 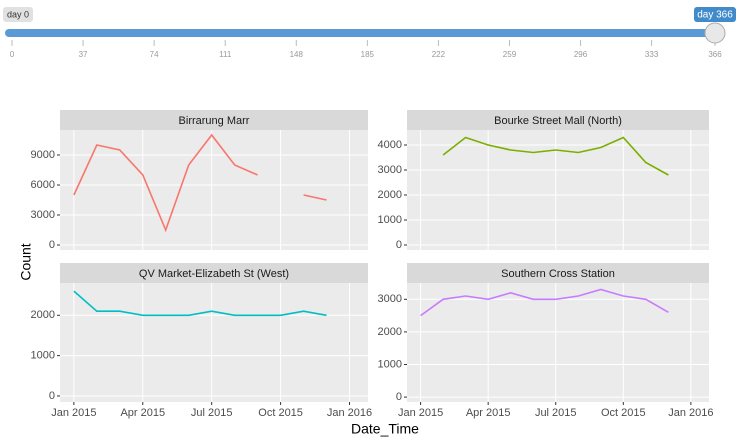 I want to click on slider-track, so click(x=360, y=33).